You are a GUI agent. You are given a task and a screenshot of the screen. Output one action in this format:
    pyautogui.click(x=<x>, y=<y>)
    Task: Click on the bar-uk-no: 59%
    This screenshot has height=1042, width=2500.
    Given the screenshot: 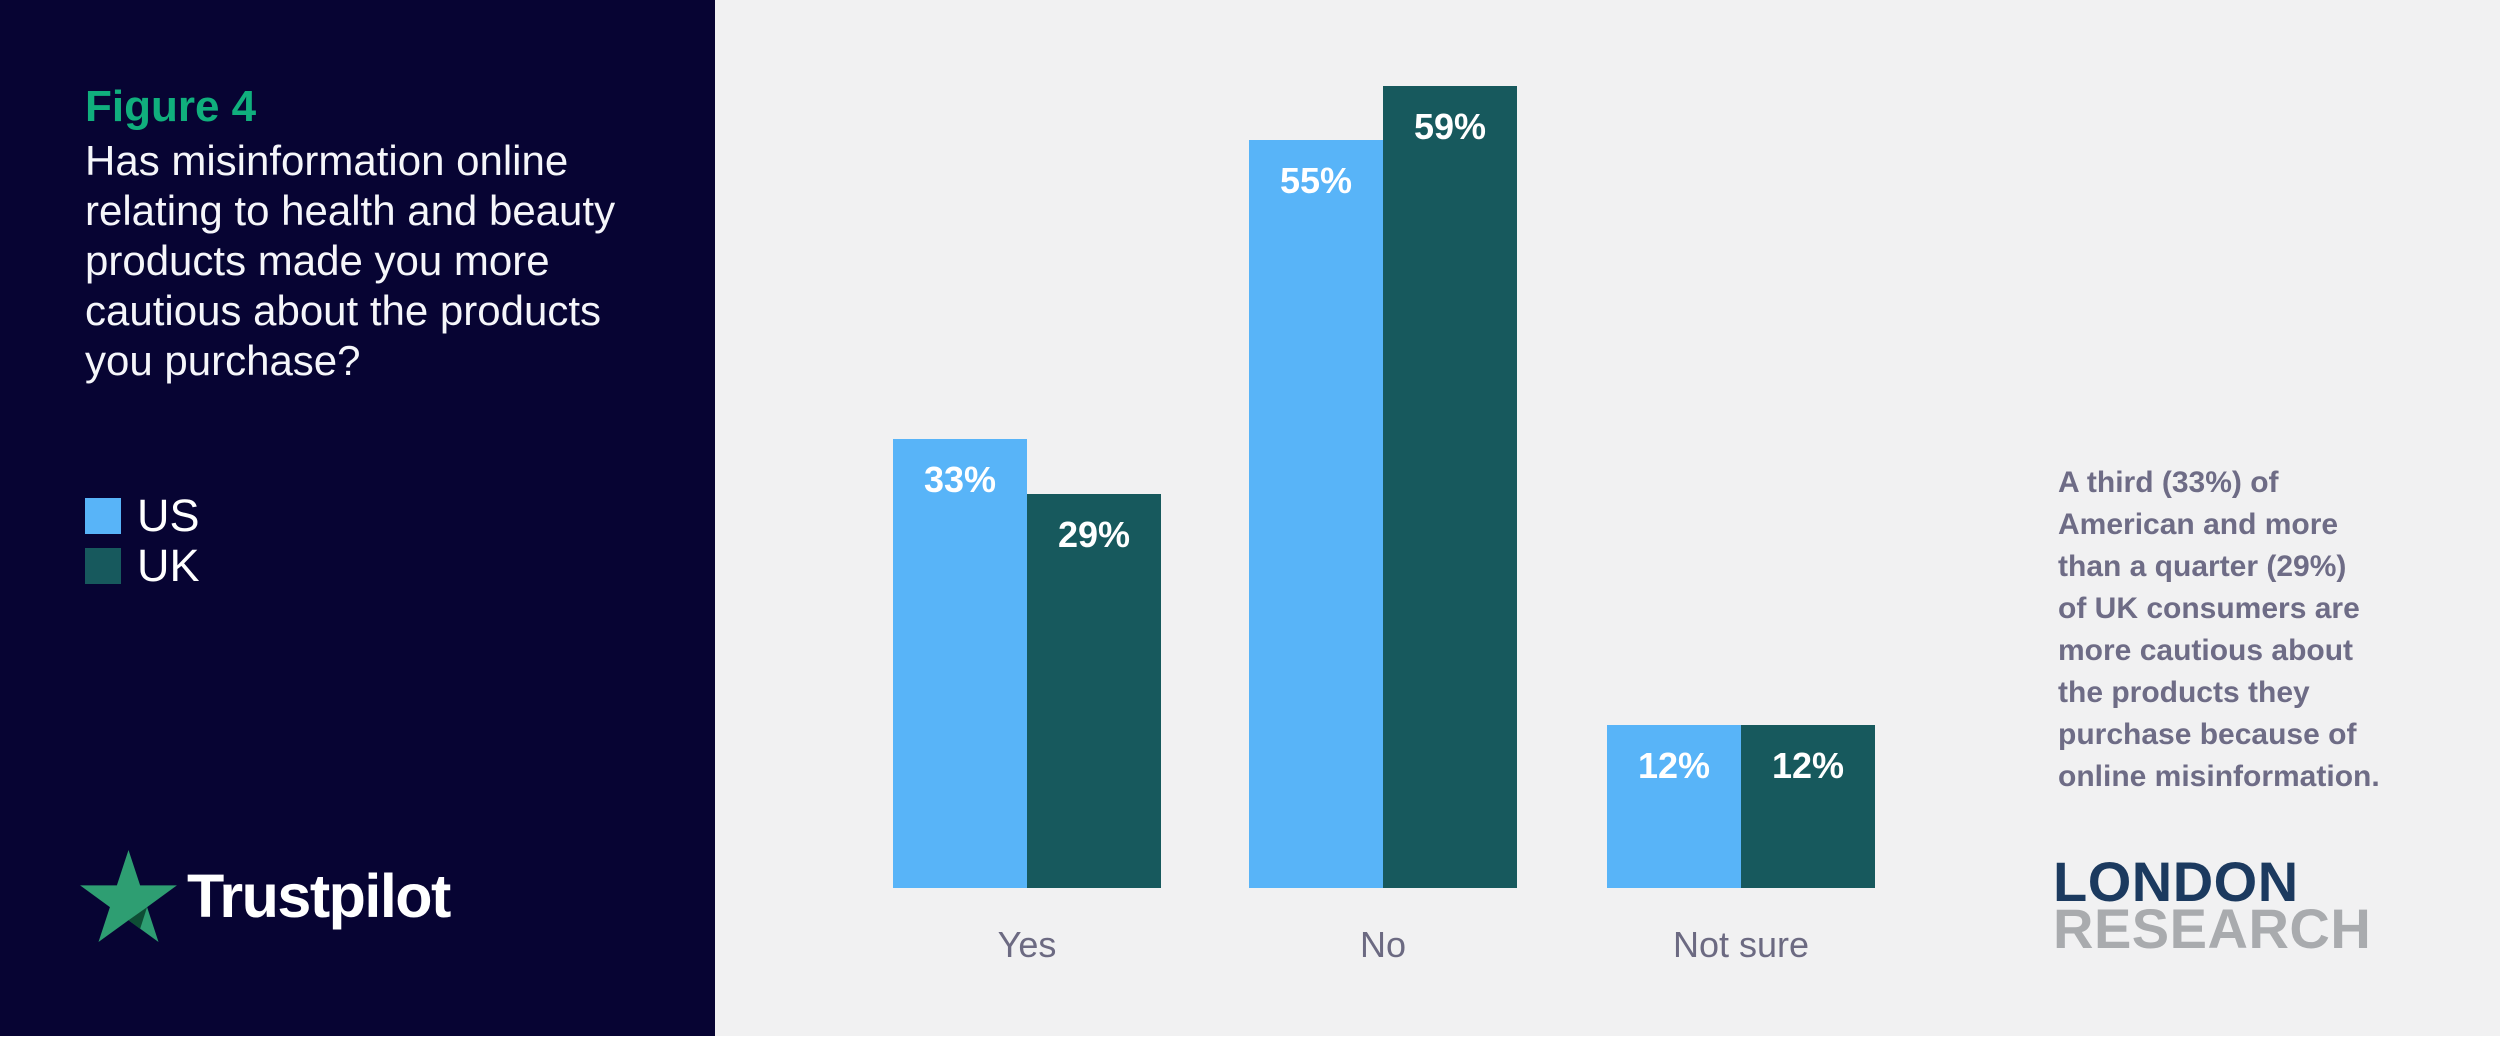 What is the action you would take?
    pyautogui.click(x=1450, y=487)
    